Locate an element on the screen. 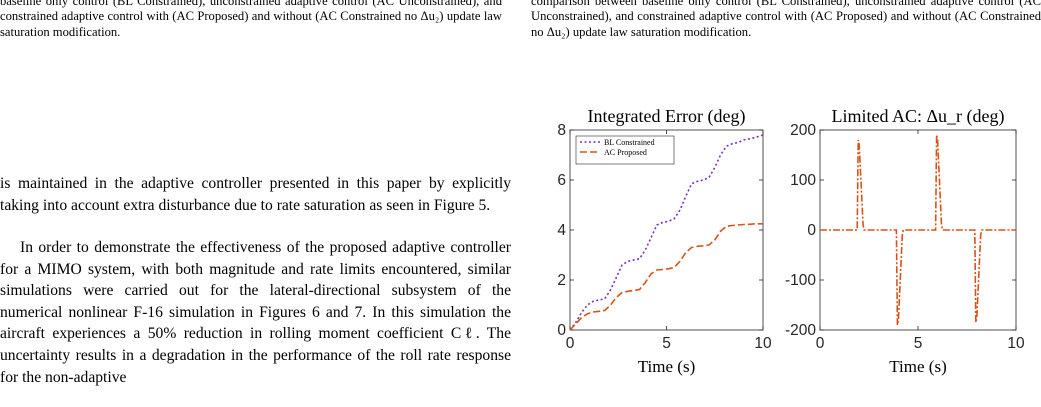 The image size is (1041, 407). chart-title: Integrated Error (deg) is located at coordinates (667, 116).